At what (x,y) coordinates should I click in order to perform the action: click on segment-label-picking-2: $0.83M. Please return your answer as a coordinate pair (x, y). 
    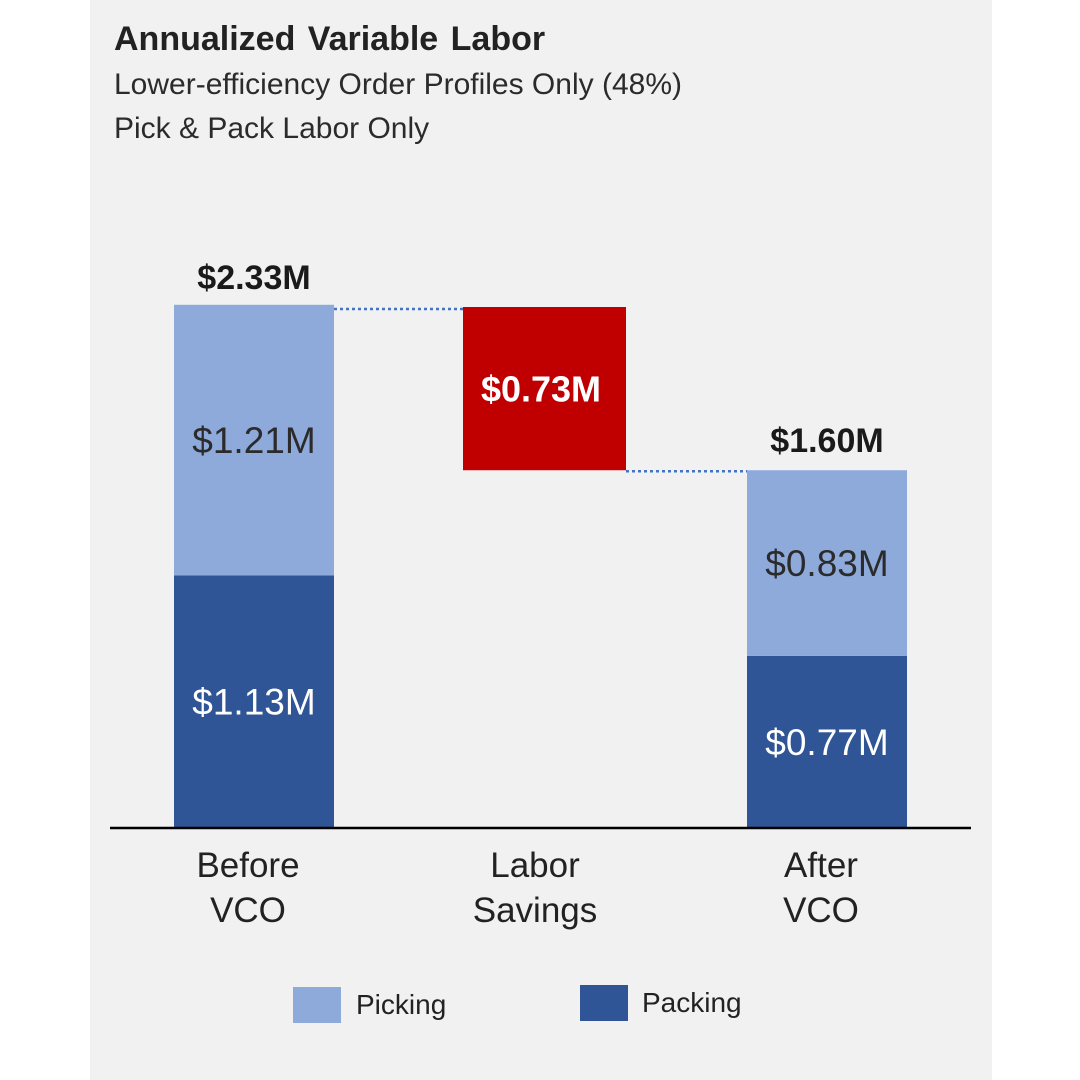
    Looking at the image, I should click on (826, 563).